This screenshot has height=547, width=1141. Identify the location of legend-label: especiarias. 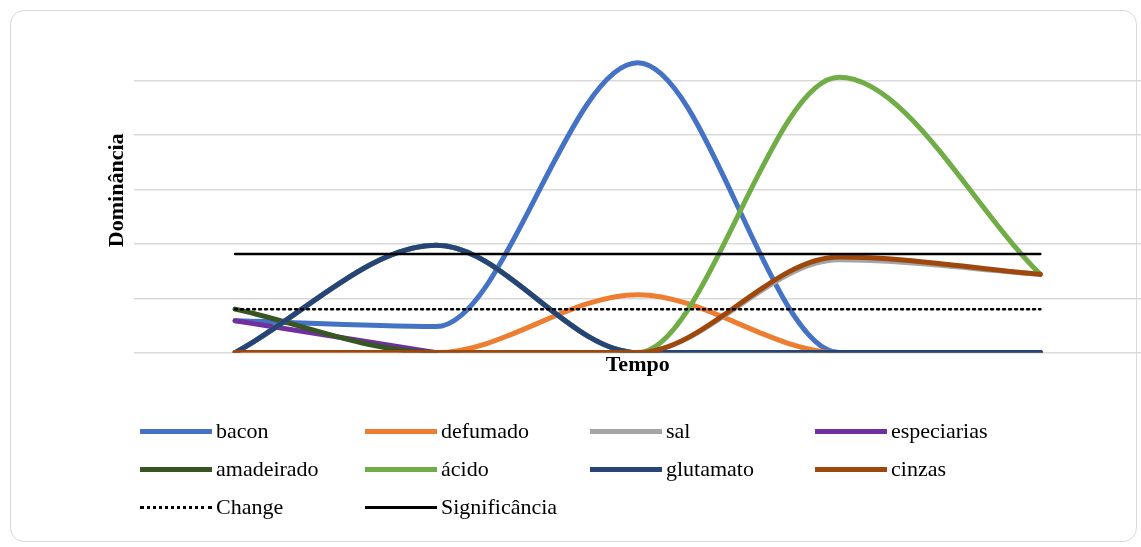
(939, 431).